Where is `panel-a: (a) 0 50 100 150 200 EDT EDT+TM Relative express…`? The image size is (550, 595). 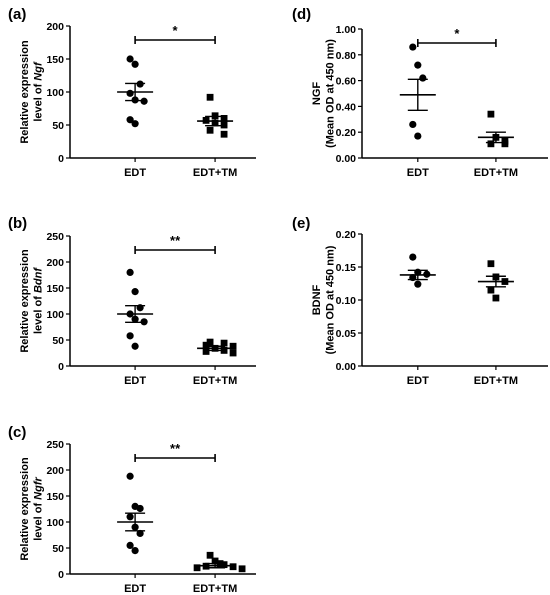
panel-a: (a) 0 50 100 150 200 EDT EDT+TM Relative express… is located at coordinates (132, 92).